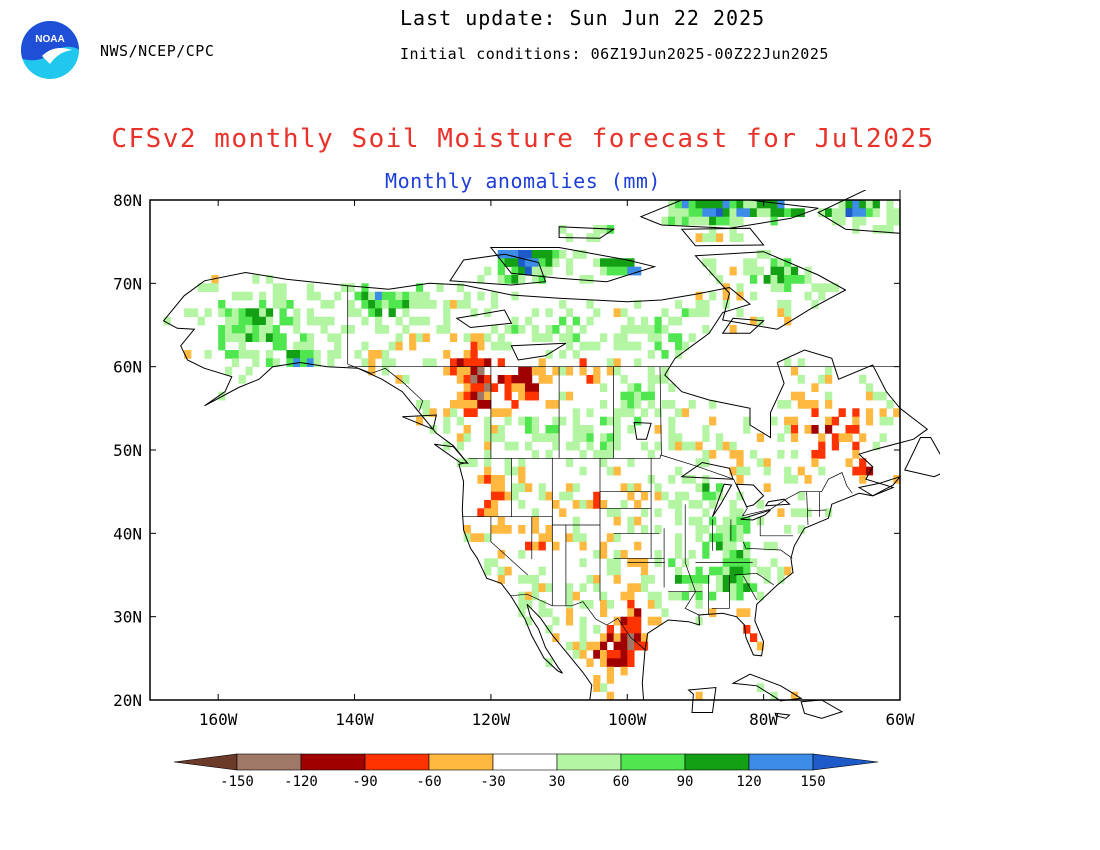 Image resolution: width=1100 pixels, height=850 pixels. What do you see at coordinates (702, 699) in the screenshot?
I see `coastline-island` at bounding box center [702, 699].